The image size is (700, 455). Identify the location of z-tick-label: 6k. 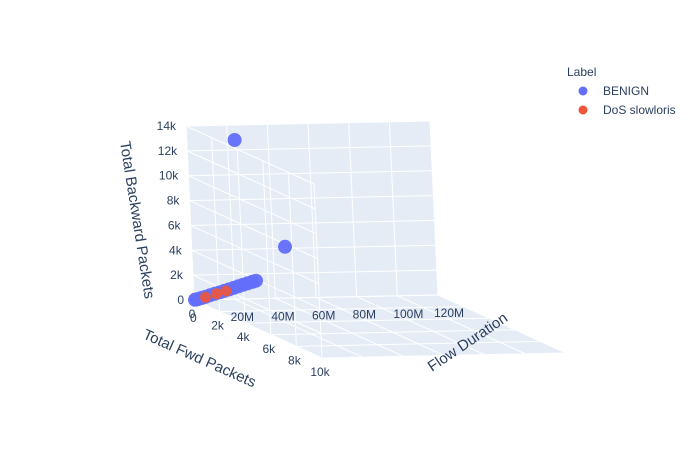
(175, 225).